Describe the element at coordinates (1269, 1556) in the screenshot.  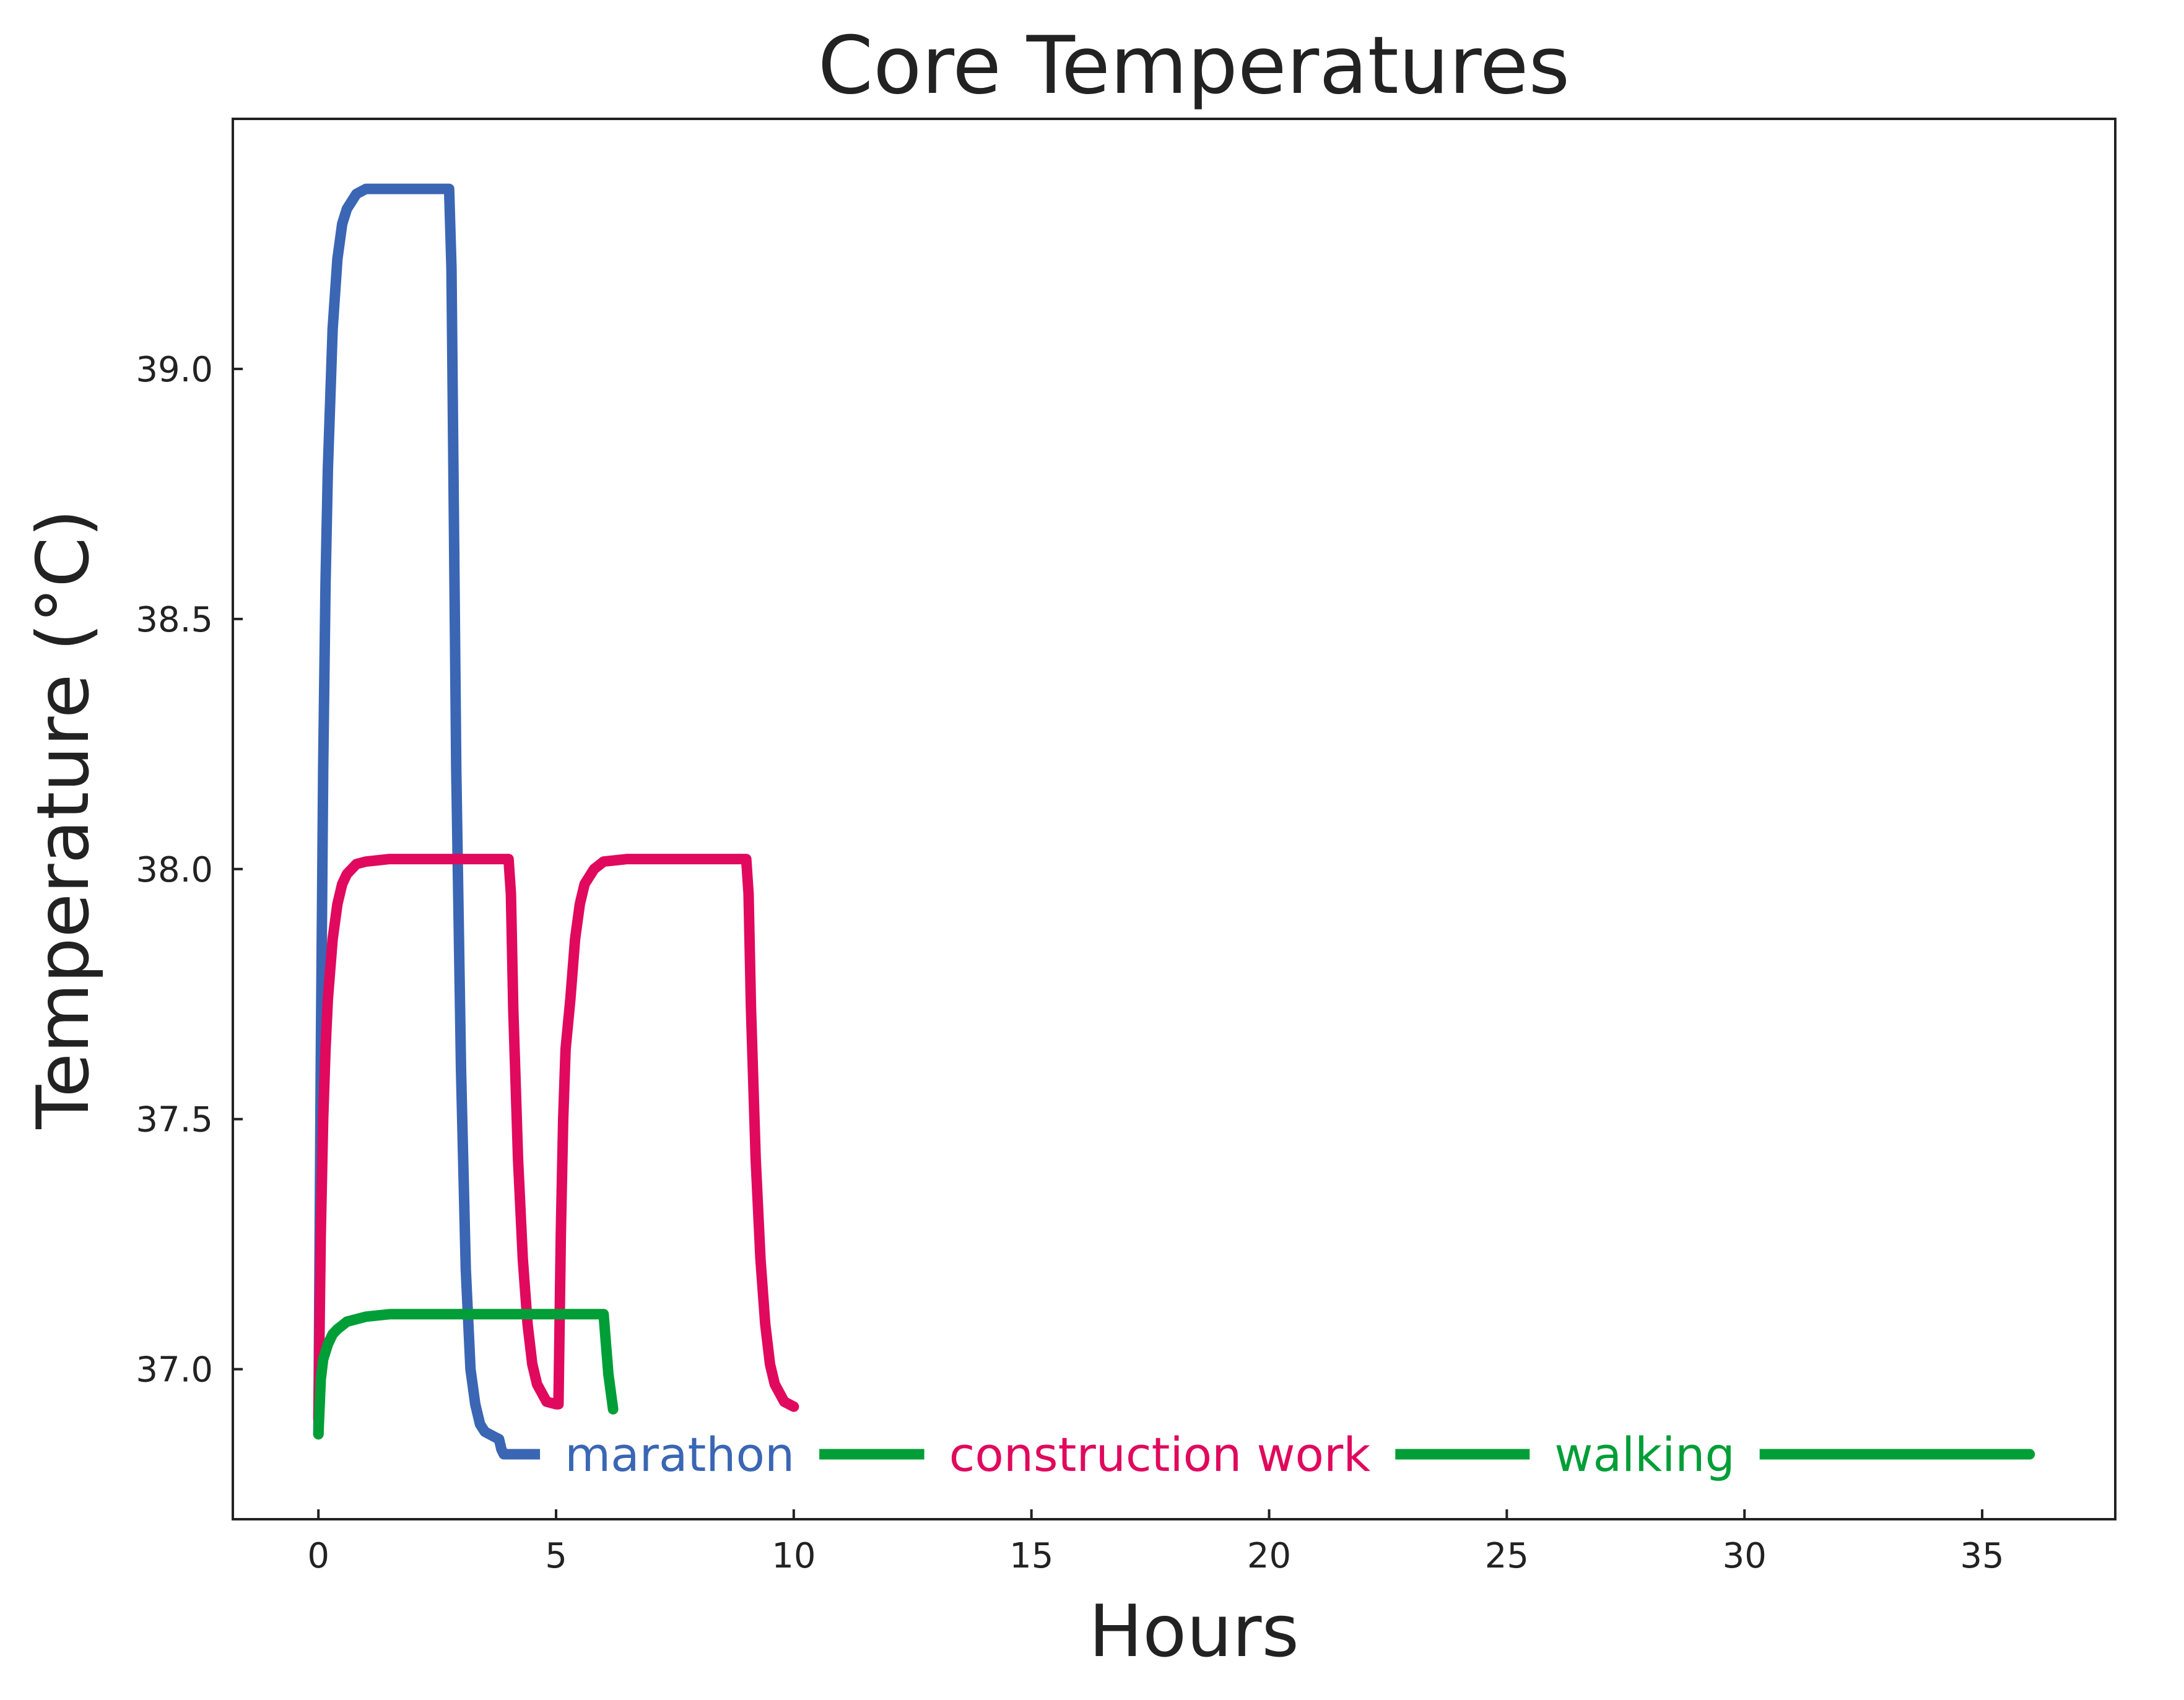
I see `x-tick-label: 20` at that location.